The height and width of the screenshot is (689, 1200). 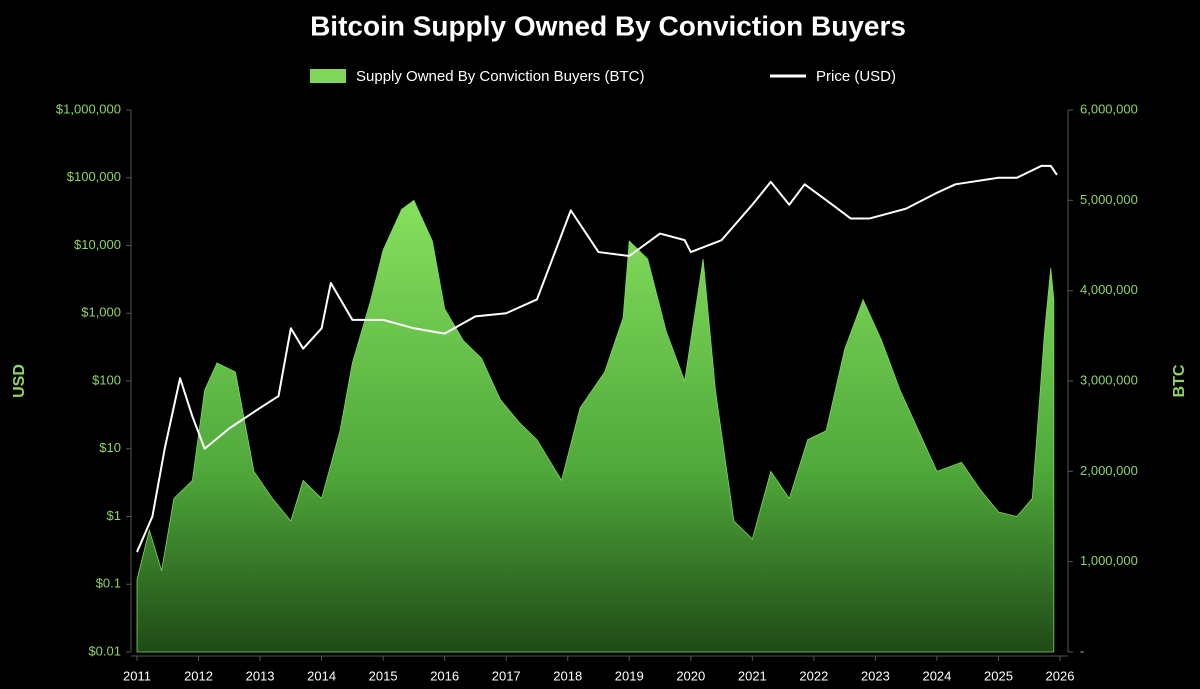 I want to click on x-tick-label: 2011, so click(x=137, y=675).